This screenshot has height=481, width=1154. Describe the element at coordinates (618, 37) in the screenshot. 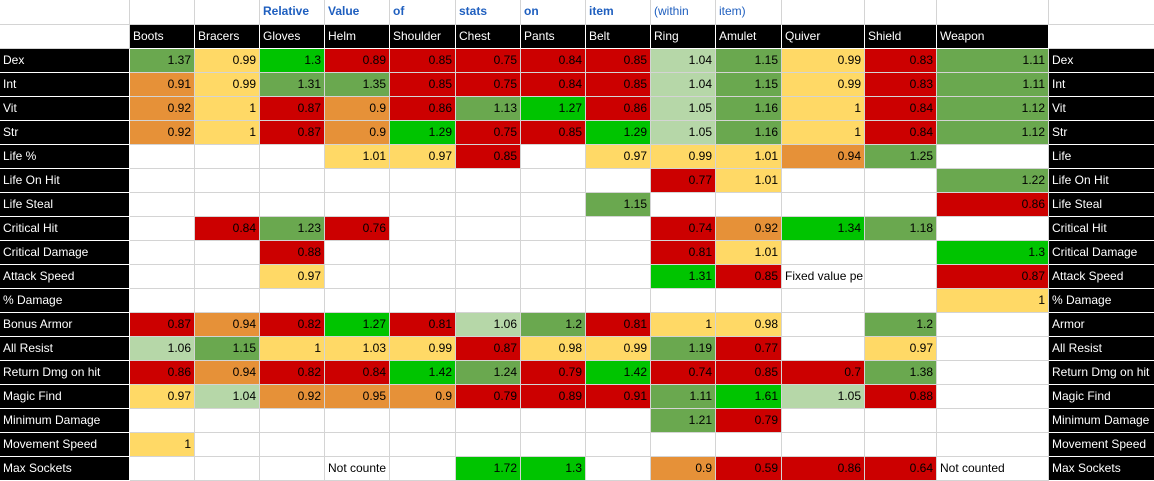

I see `slot-header-belt: Belt` at that location.